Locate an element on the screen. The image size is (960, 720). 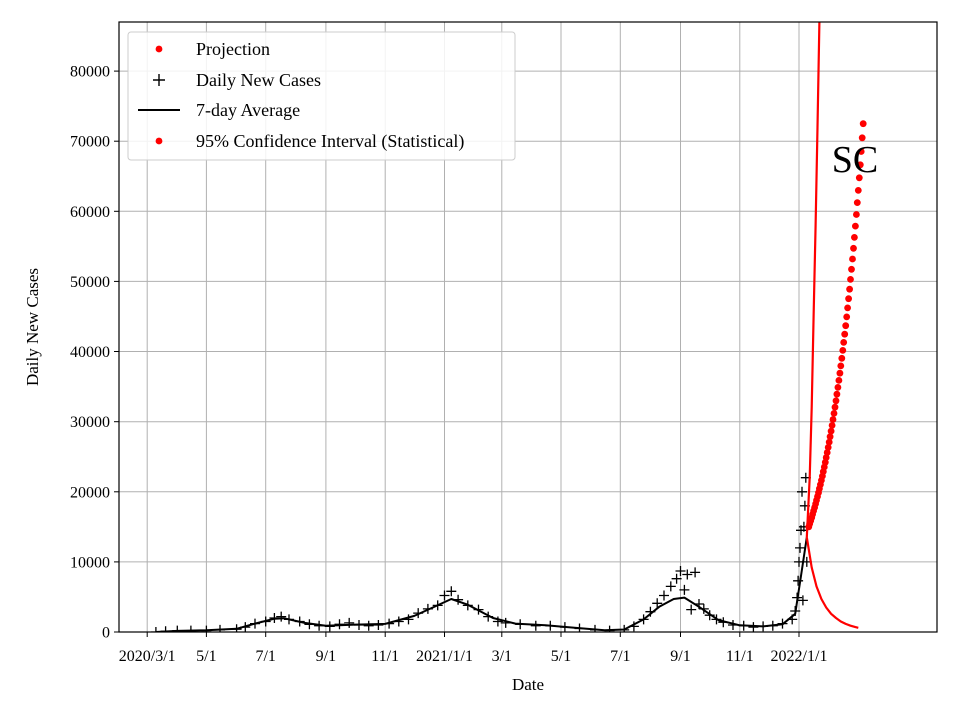
legend-box is located at coordinates (321, 96).